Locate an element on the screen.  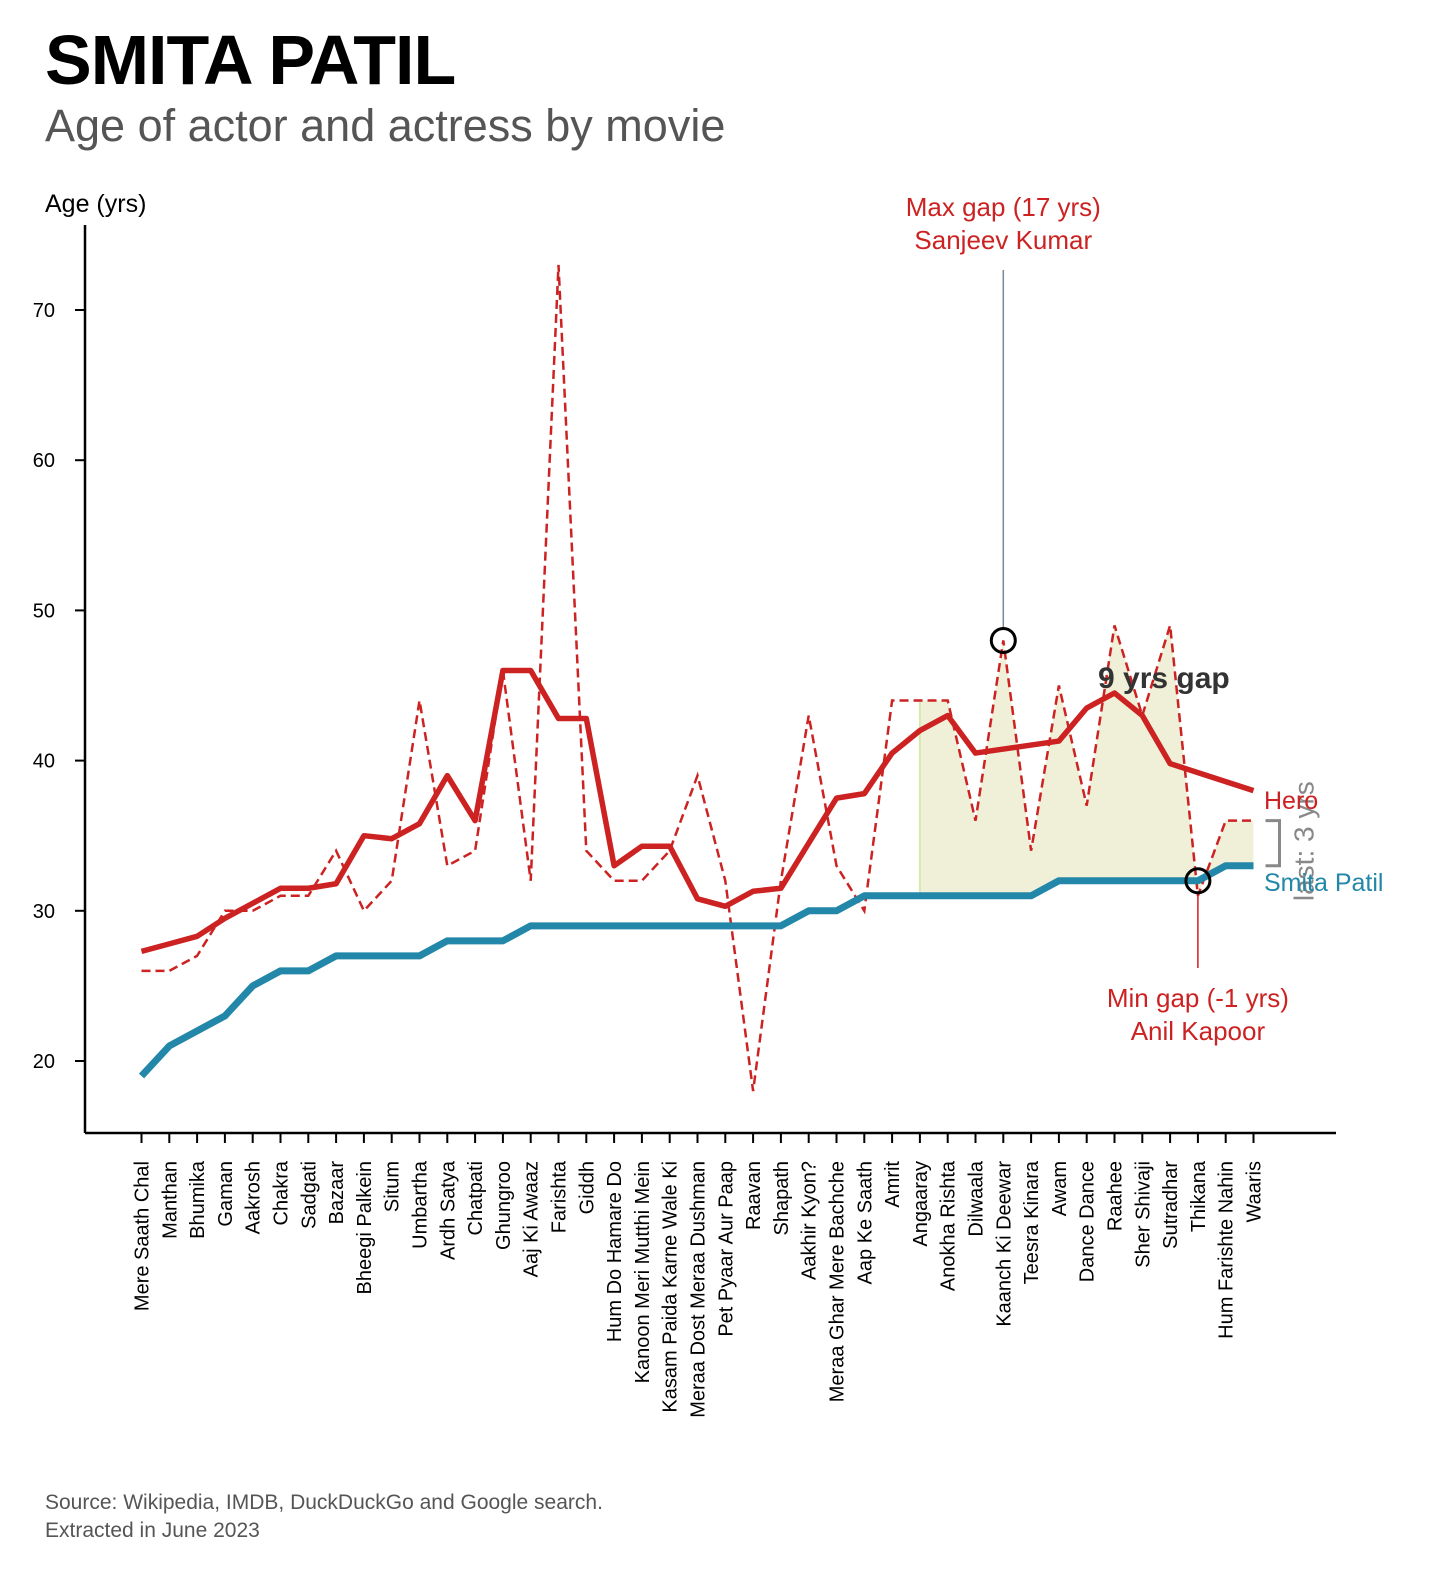
x-tick-label: Dance Dance is located at coordinates (1088, 1221).